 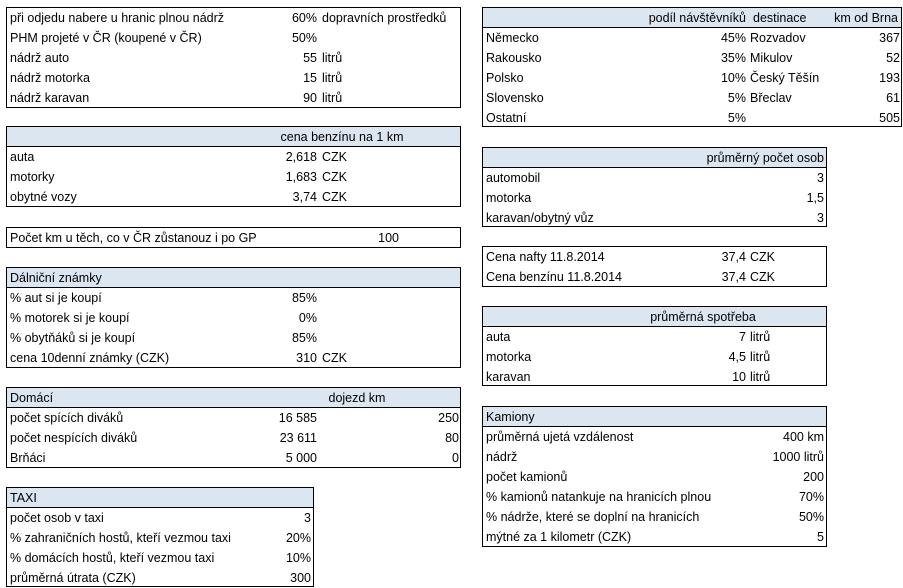 I want to click on row-value: 4,5, so click(x=737, y=357).